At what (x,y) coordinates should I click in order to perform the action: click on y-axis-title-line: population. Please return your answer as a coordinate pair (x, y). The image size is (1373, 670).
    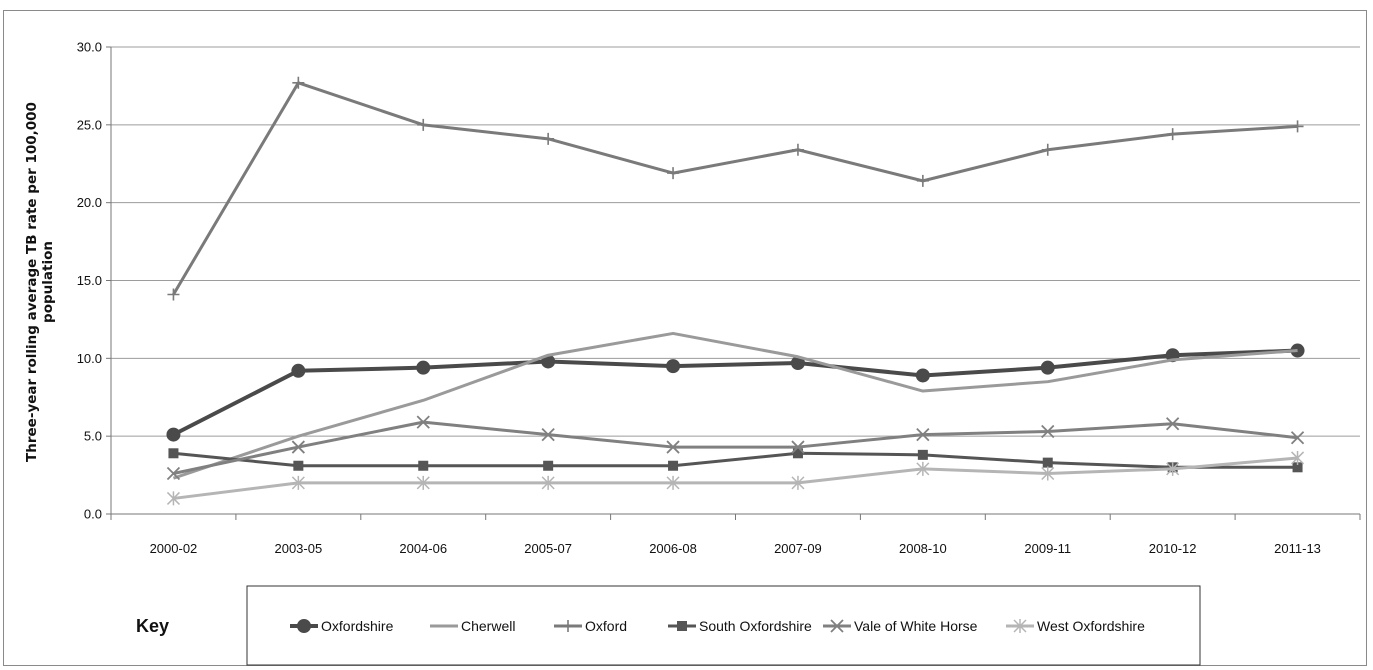
    Looking at the image, I should click on (48, 282).